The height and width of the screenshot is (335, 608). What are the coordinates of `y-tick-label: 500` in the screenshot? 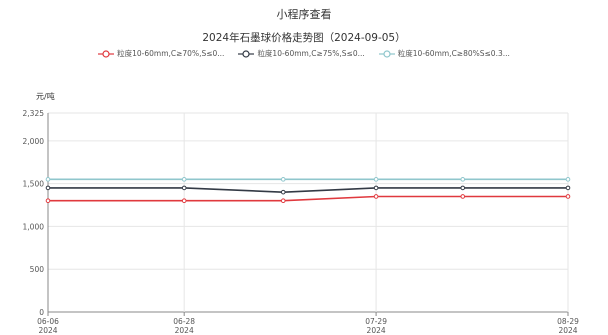 It's located at (37, 269).